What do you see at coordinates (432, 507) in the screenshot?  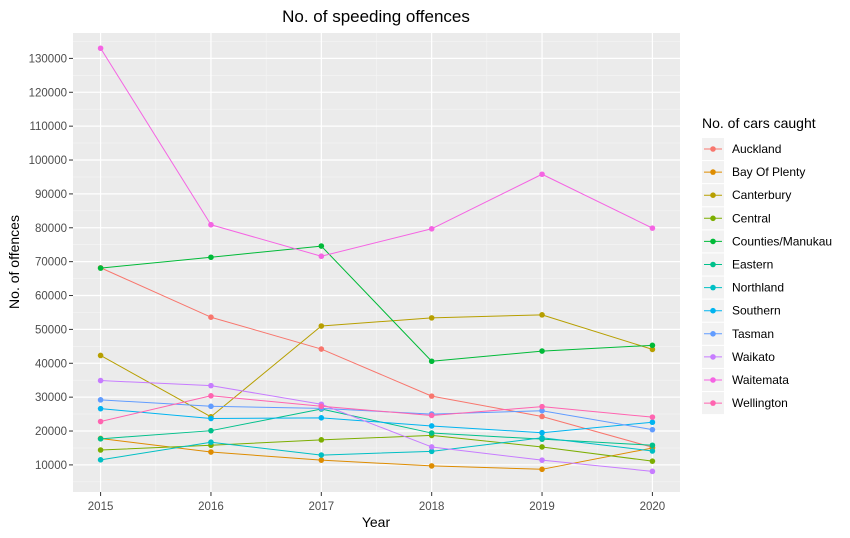 I see `x-tick-label: 2018` at bounding box center [432, 507].